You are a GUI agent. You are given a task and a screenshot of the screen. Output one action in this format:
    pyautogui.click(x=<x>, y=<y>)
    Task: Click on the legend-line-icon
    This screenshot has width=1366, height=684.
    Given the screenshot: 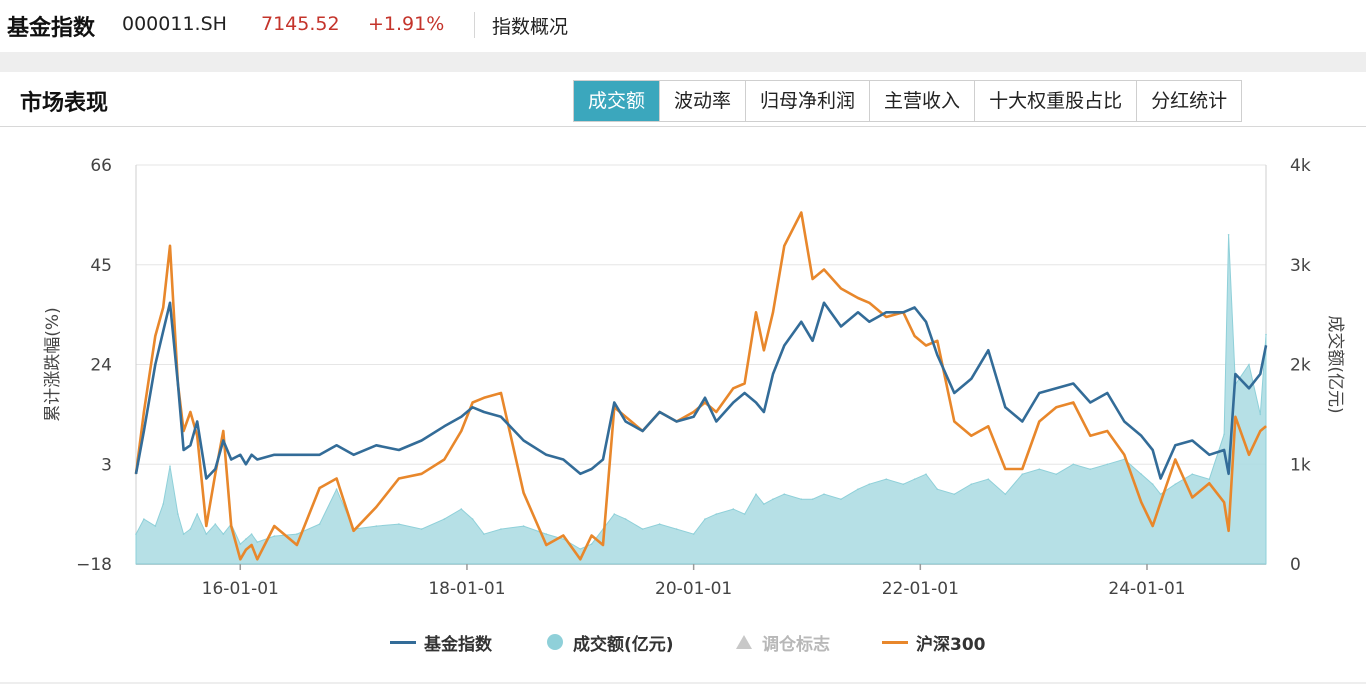 What is the action you would take?
    pyautogui.click(x=895, y=642)
    